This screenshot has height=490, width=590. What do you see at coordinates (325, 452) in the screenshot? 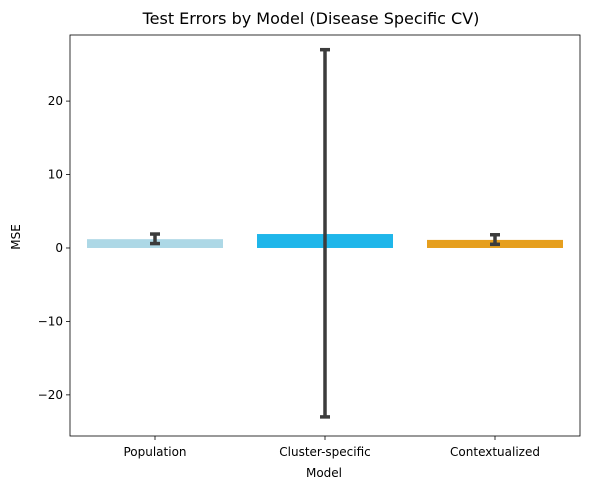
I see `x-tick-label-1: Cluster-specific` at bounding box center [325, 452].